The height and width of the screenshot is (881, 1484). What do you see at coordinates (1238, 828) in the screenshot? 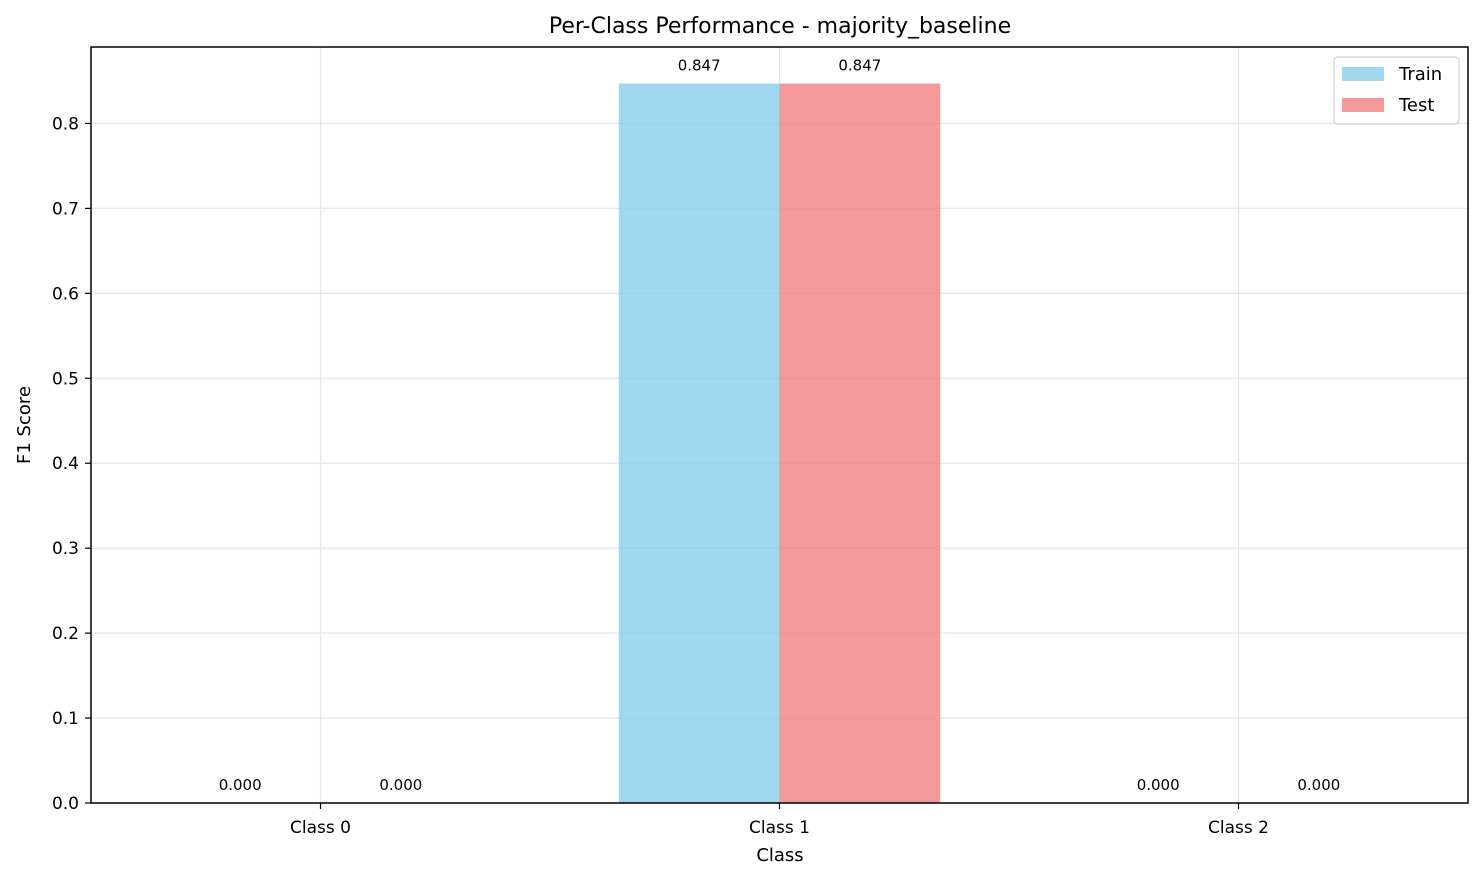
I see `x-tick-label: Class 2` at bounding box center [1238, 828].